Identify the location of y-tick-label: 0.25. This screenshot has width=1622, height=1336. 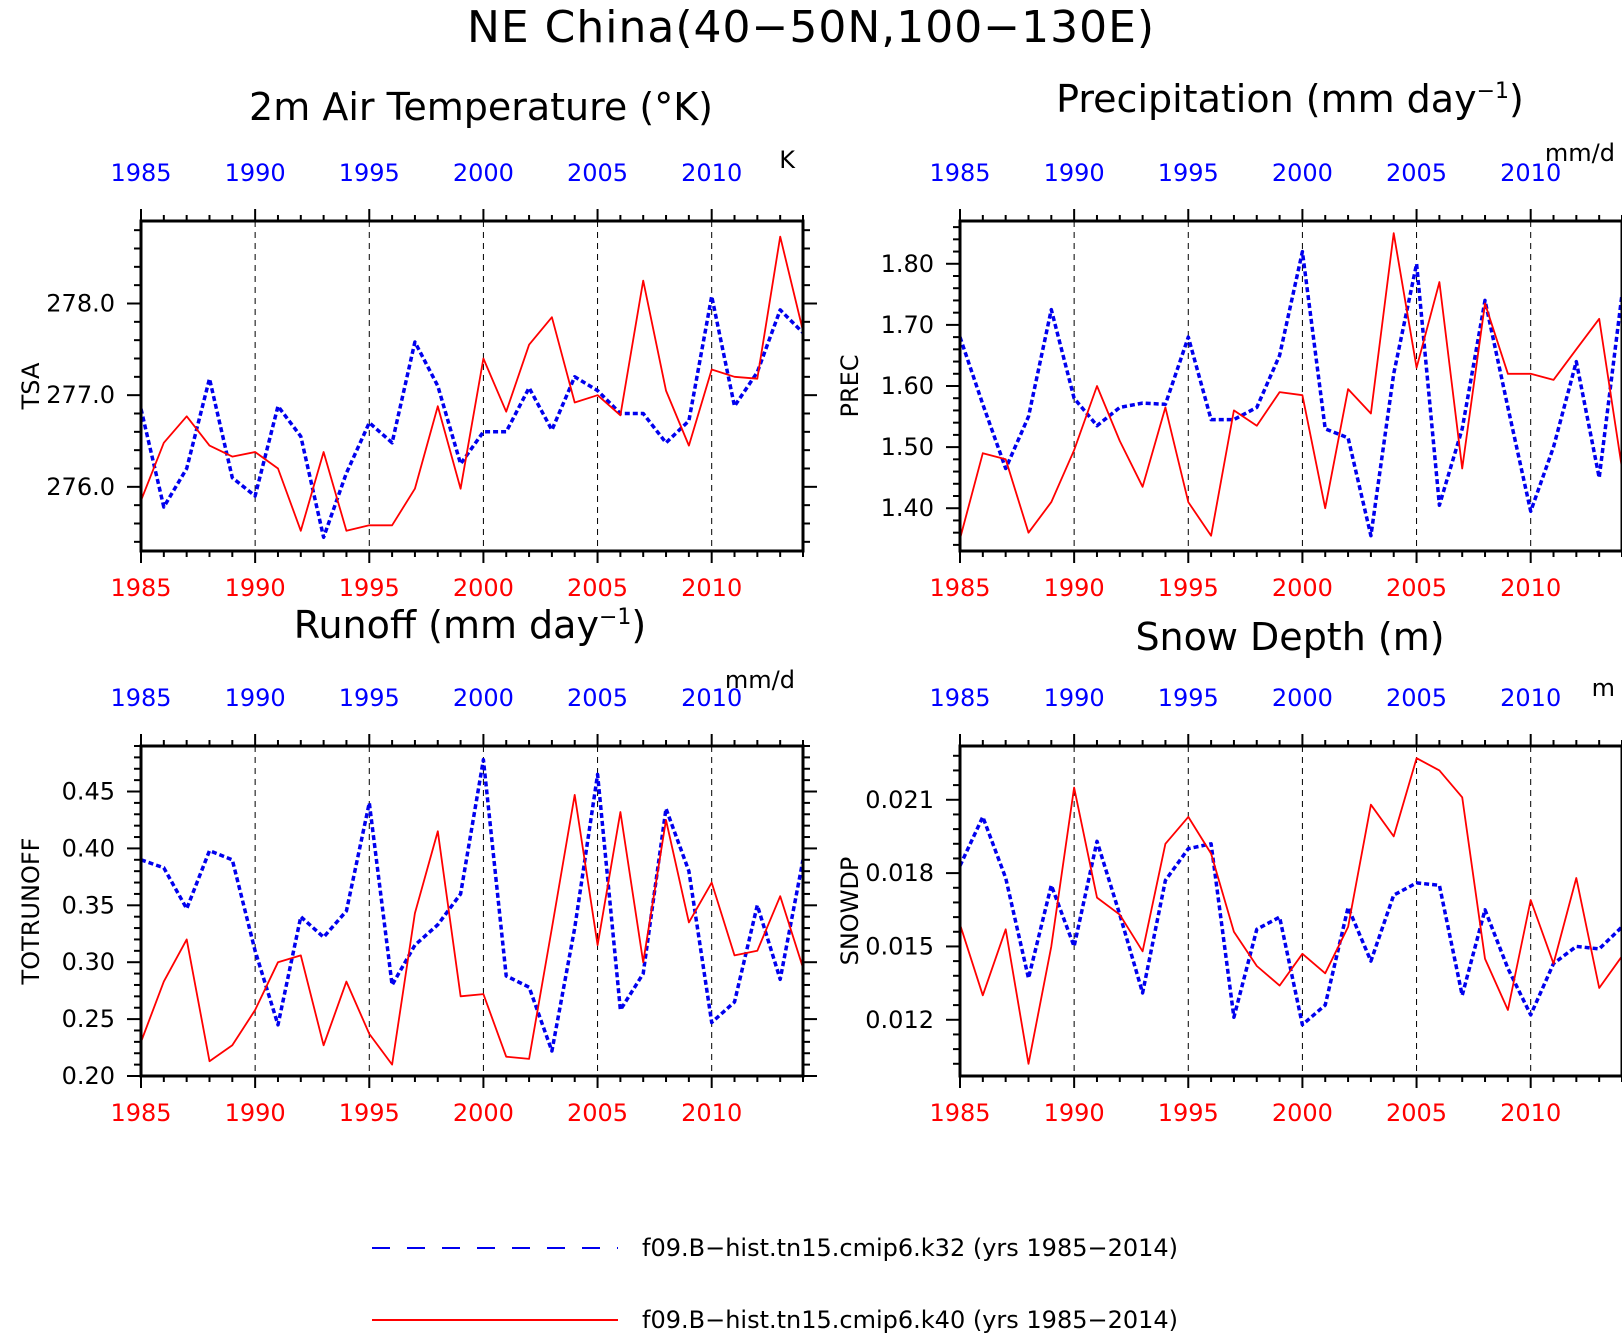
(88, 1019).